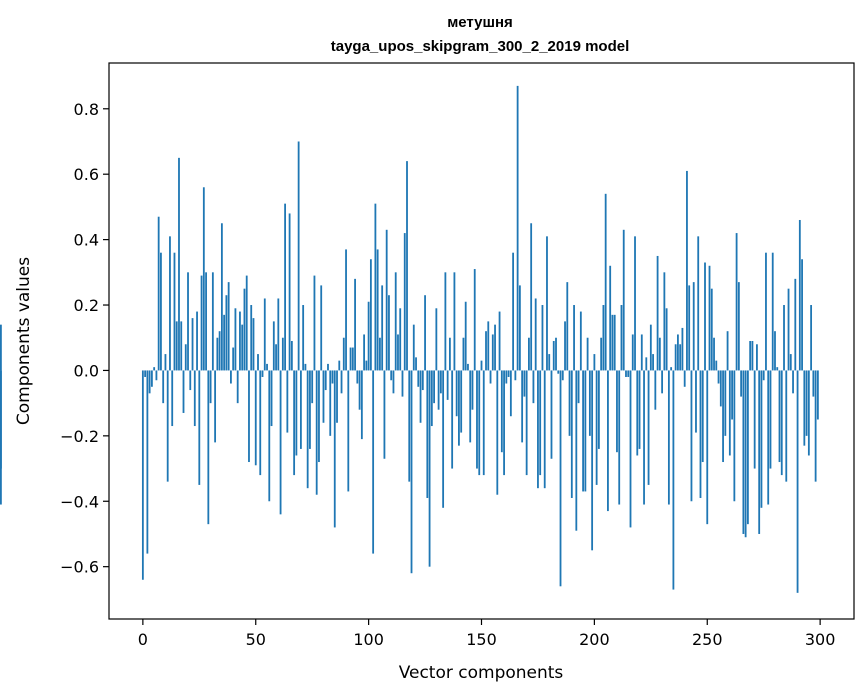 This screenshot has height=696, width=867. Describe the element at coordinates (256, 639) in the screenshot. I see `x-tick-label-50: 50` at that location.